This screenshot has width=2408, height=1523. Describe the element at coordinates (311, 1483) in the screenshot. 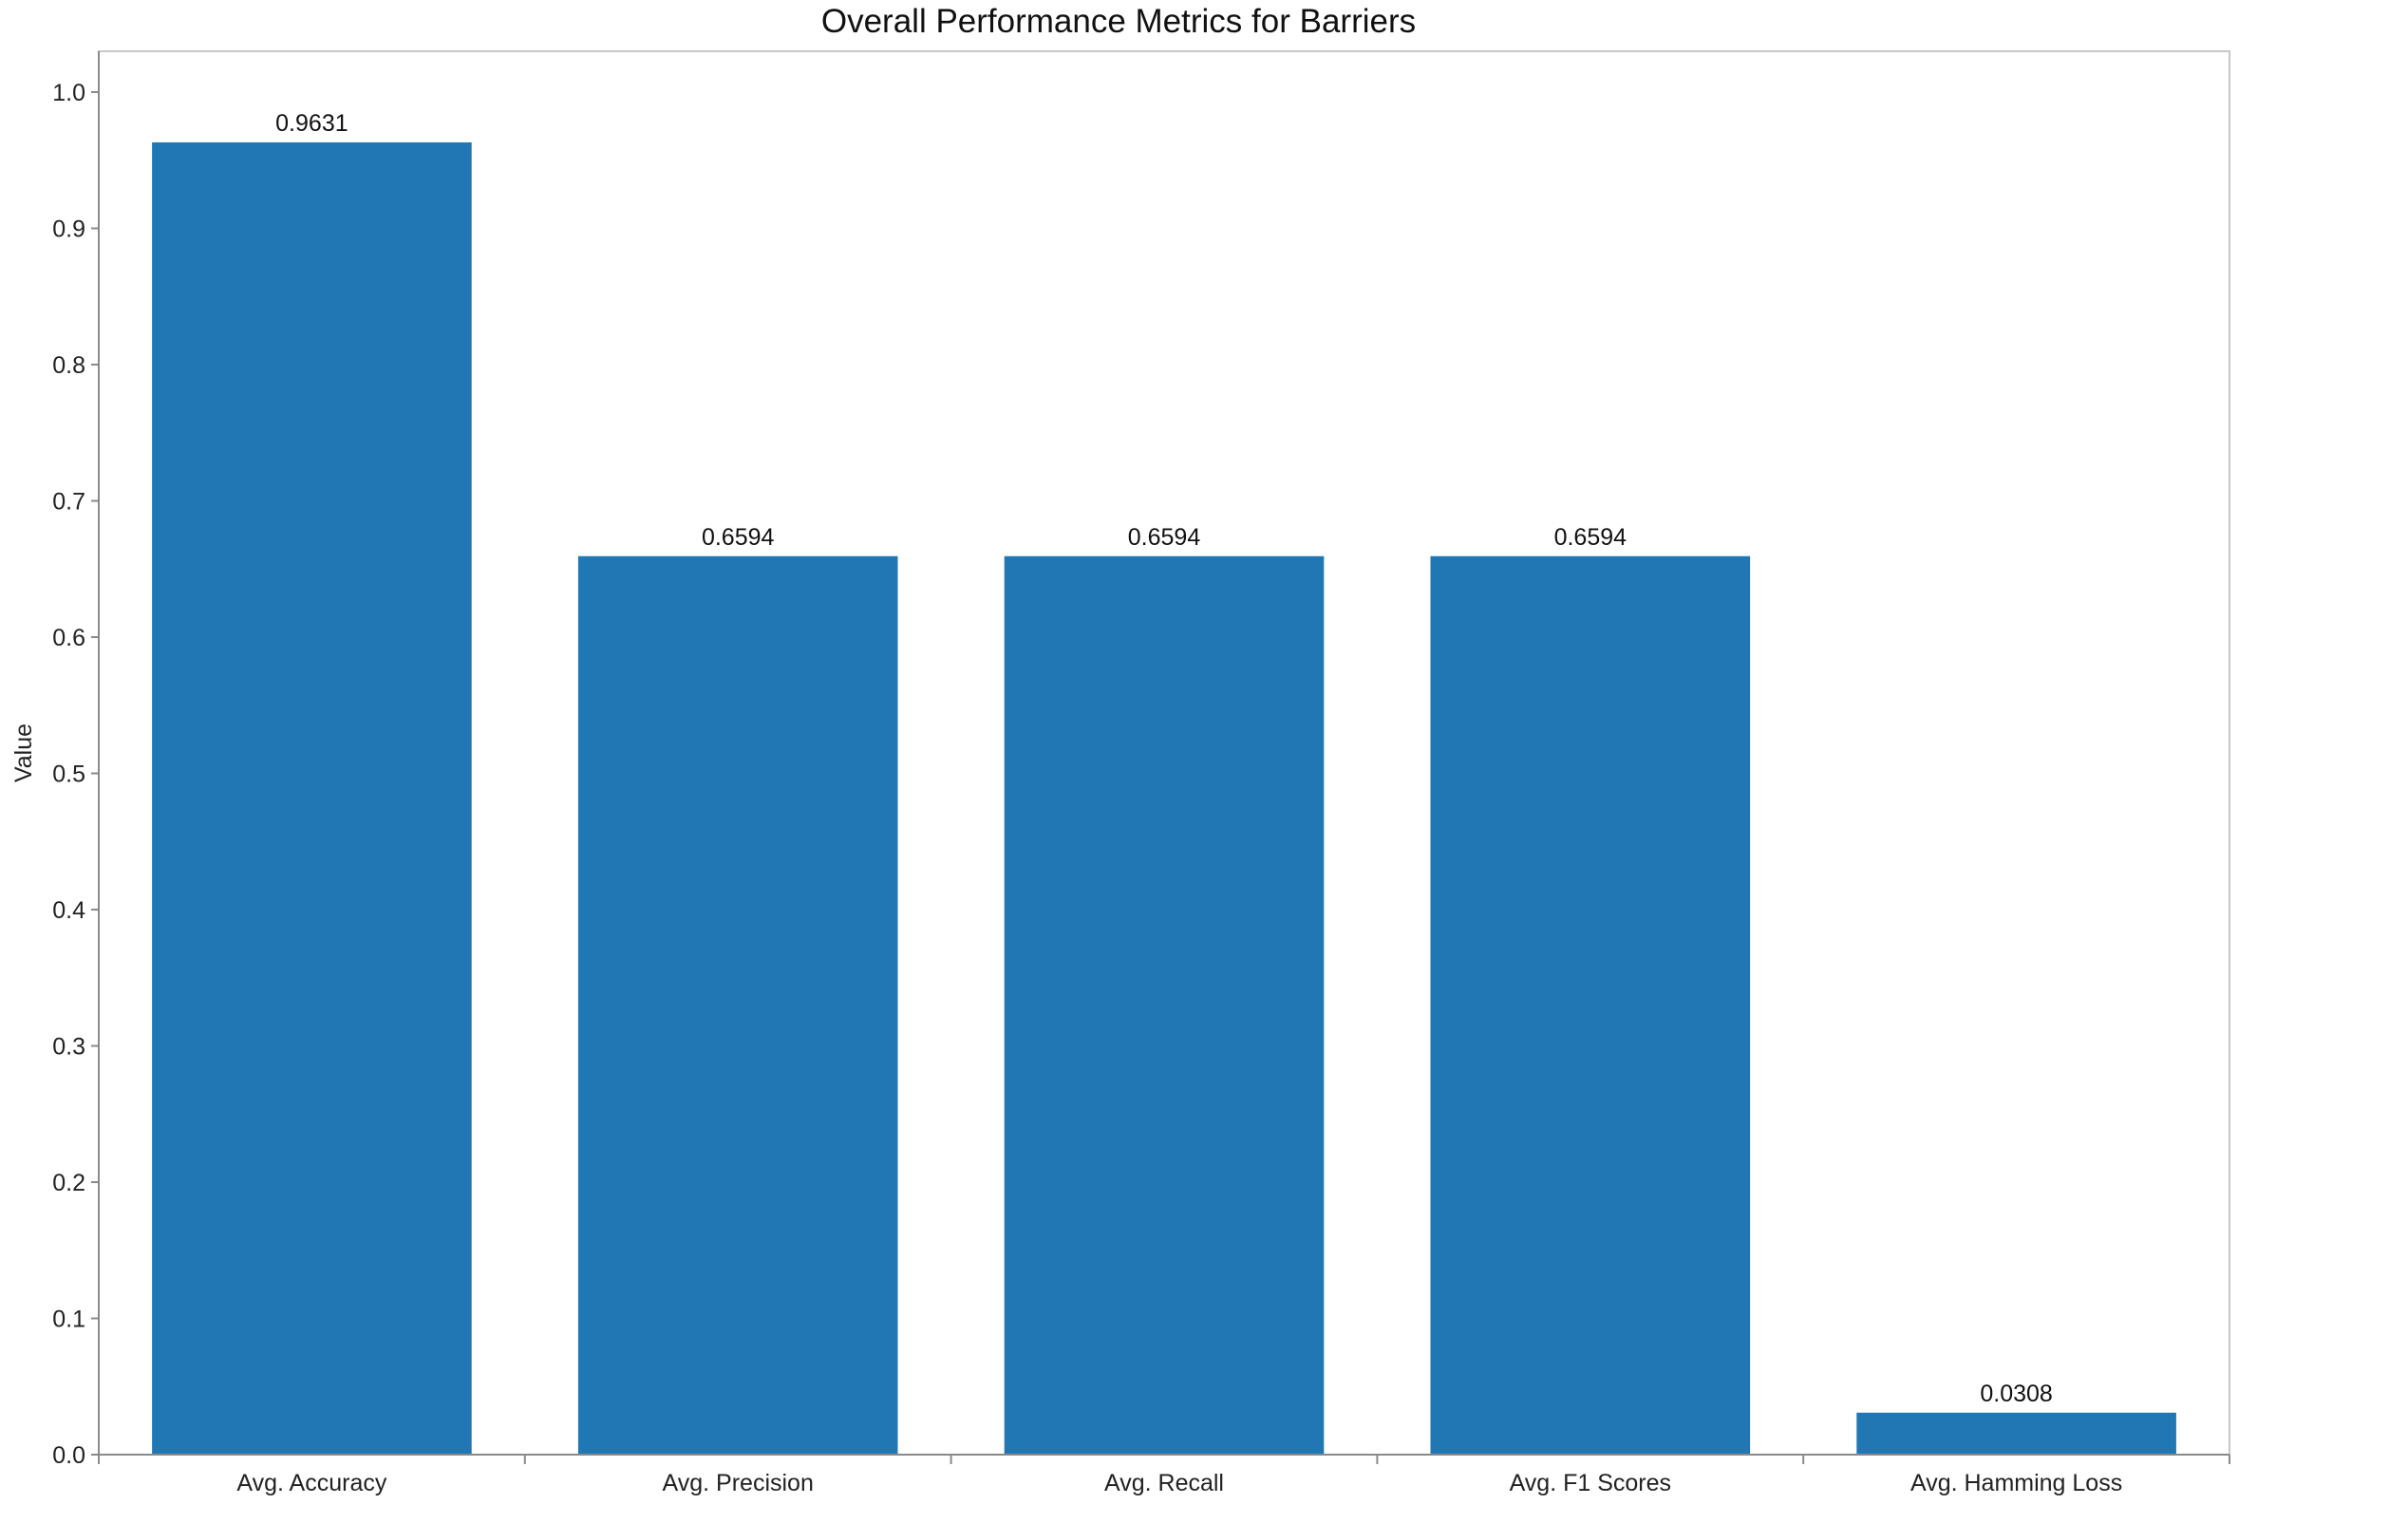

I see `x-tick-label: Avg. Accuracy` at that location.